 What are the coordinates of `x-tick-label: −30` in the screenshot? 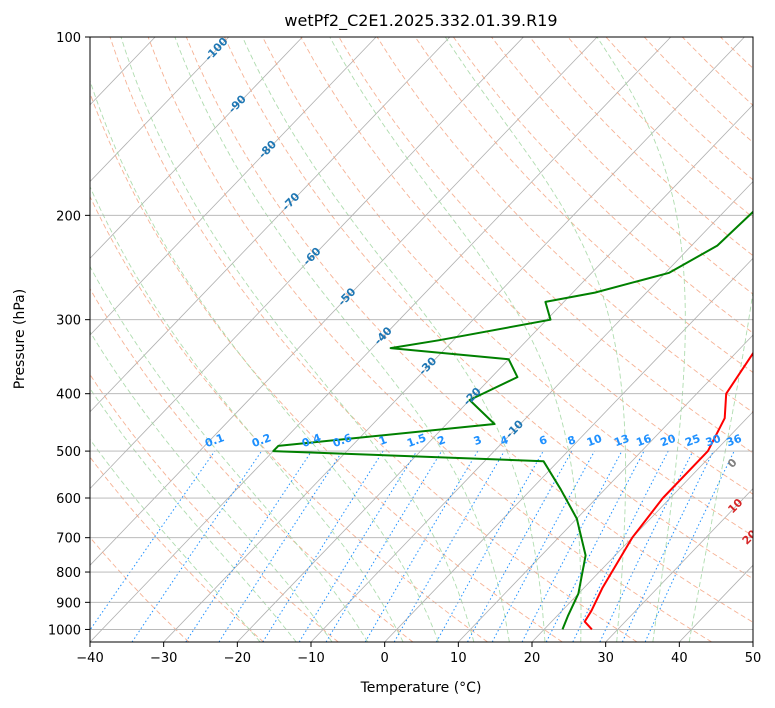 It's located at (163, 658).